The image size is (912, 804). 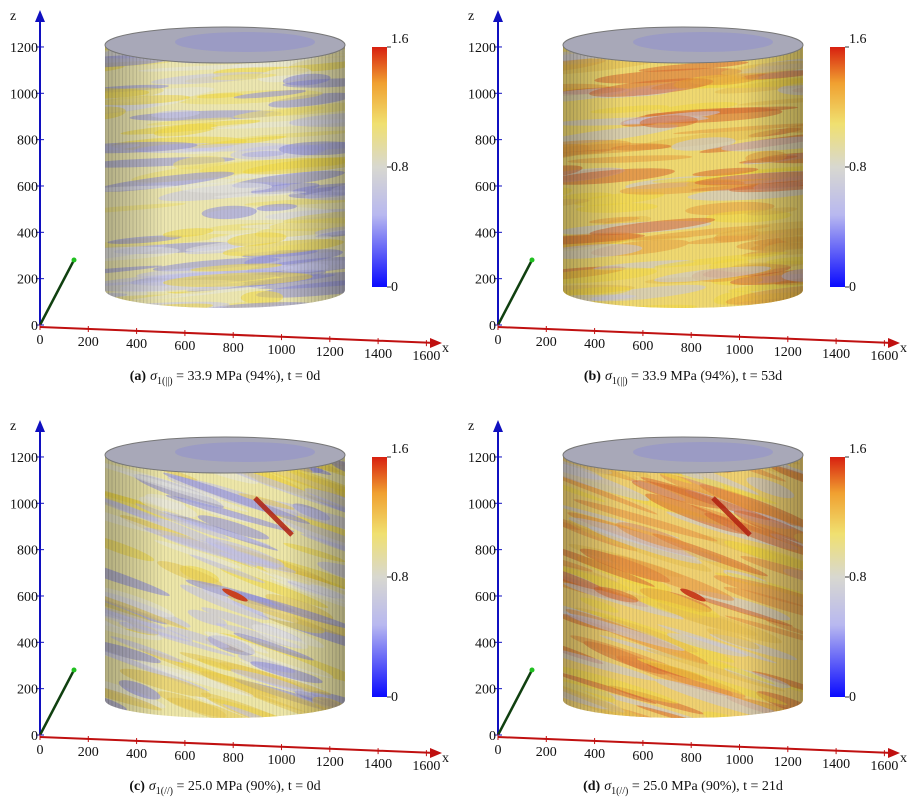 I want to click on caption-subscript: 1(||), so click(x=620, y=381).